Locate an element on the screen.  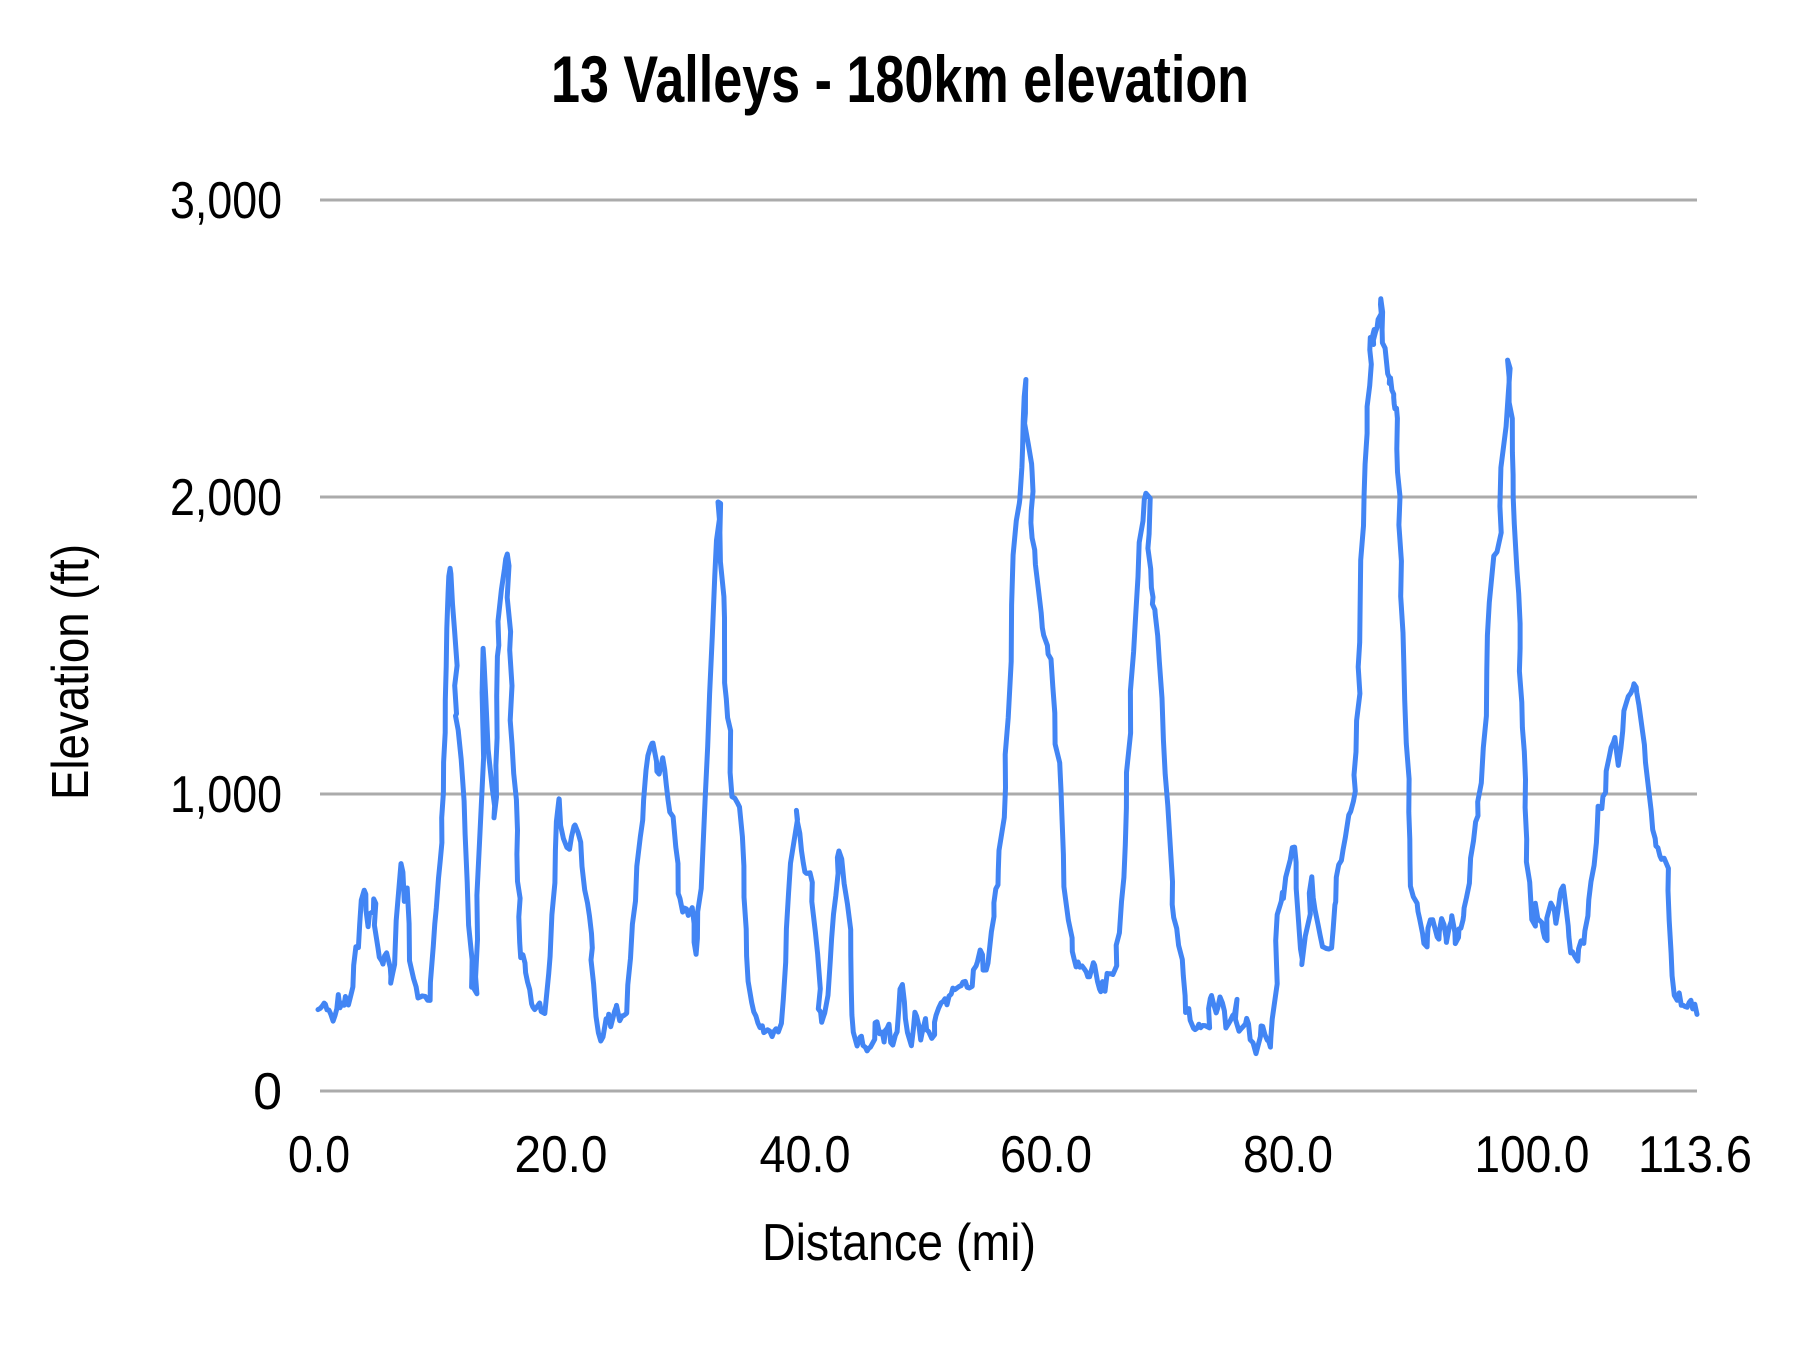
svg-text: 100.0 is located at coordinates (1532, 1155).